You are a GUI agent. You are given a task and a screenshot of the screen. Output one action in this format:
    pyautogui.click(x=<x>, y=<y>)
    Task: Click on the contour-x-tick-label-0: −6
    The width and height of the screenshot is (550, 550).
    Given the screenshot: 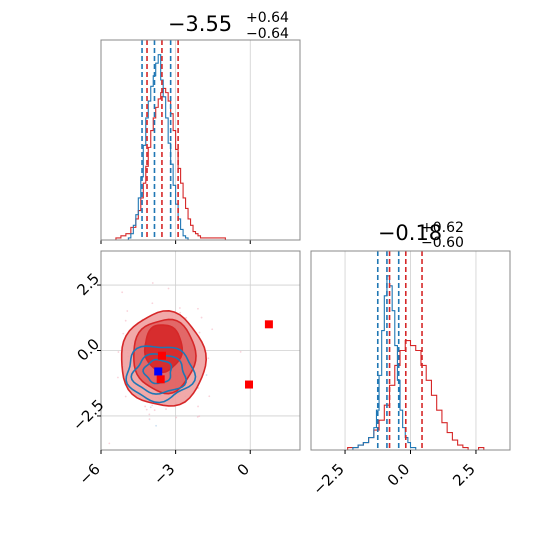 What is the action you would take?
    pyautogui.click(x=89, y=474)
    